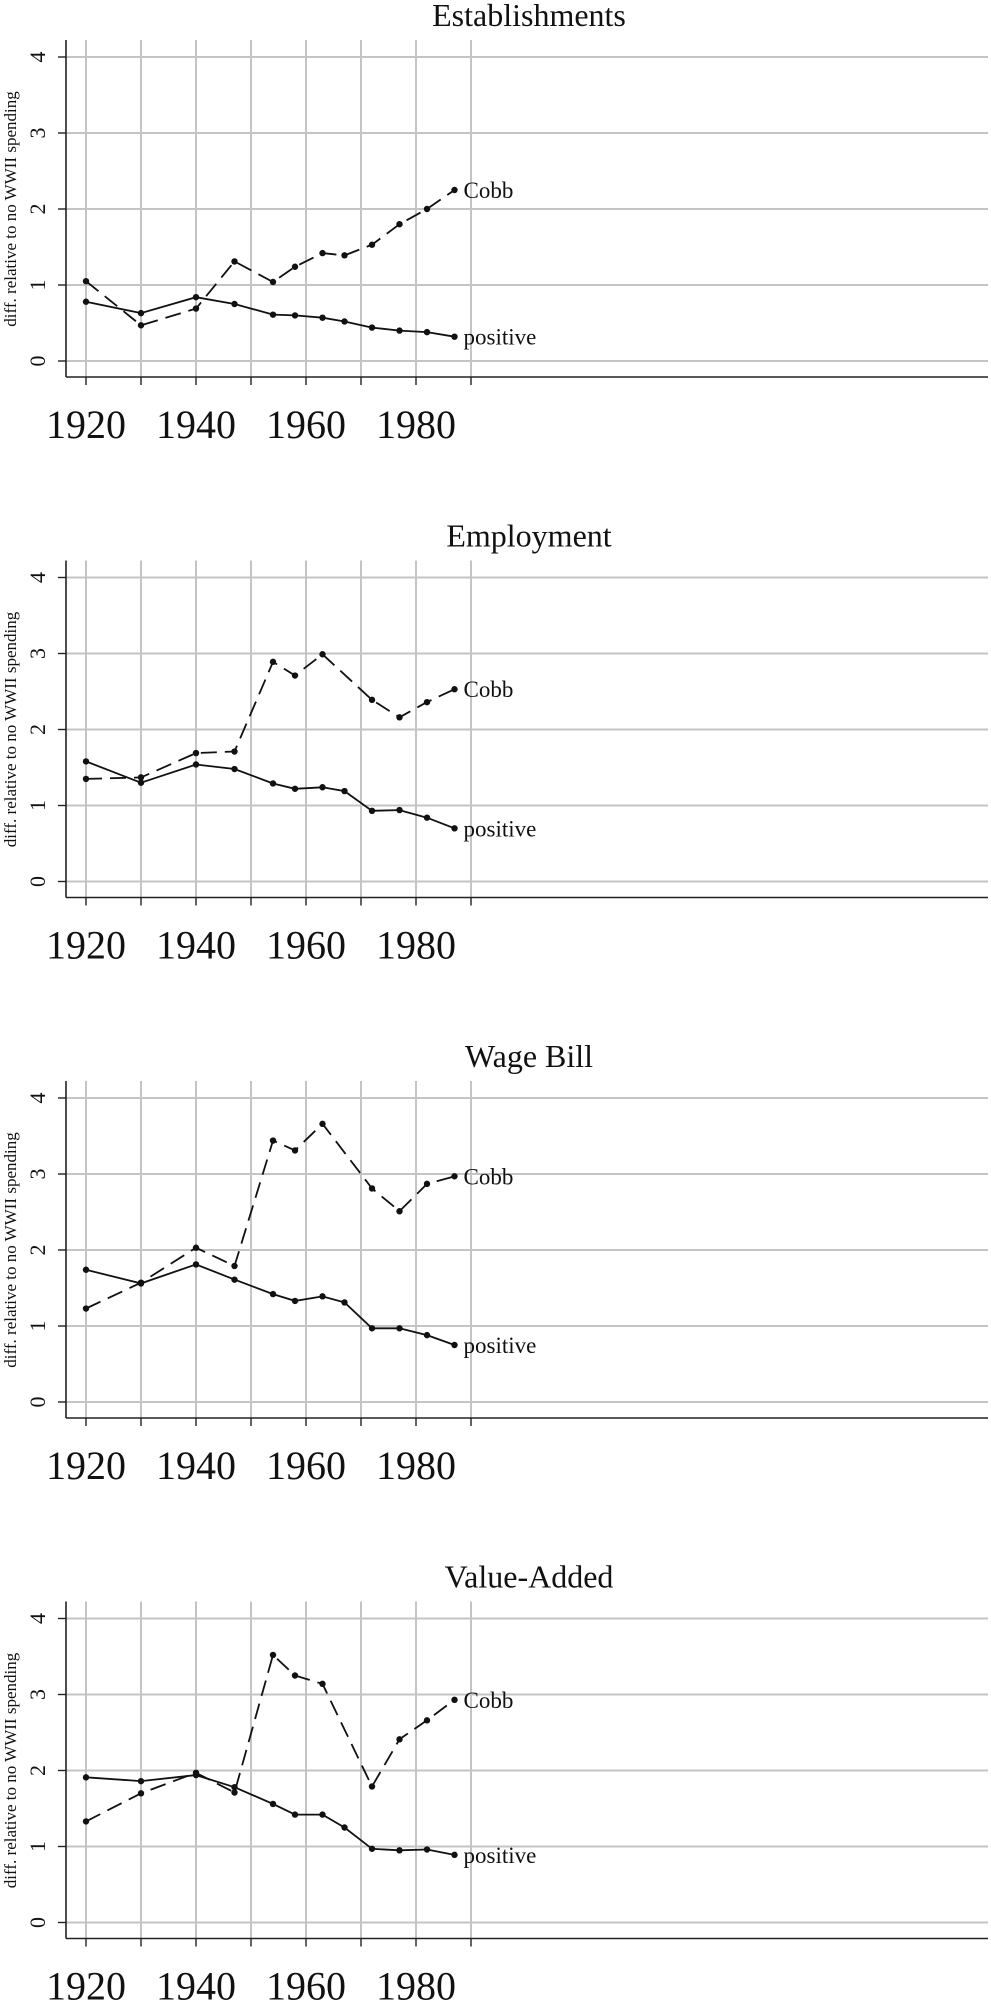  Describe the element at coordinates (500, 828) in the screenshot. I see `series-label-positive: positive` at that location.